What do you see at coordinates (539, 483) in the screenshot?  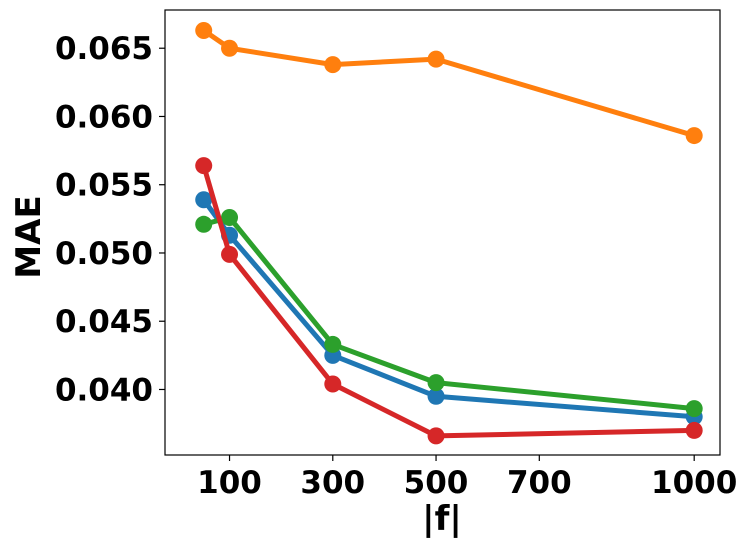 I see `x-tick-label: 700` at bounding box center [539, 483].